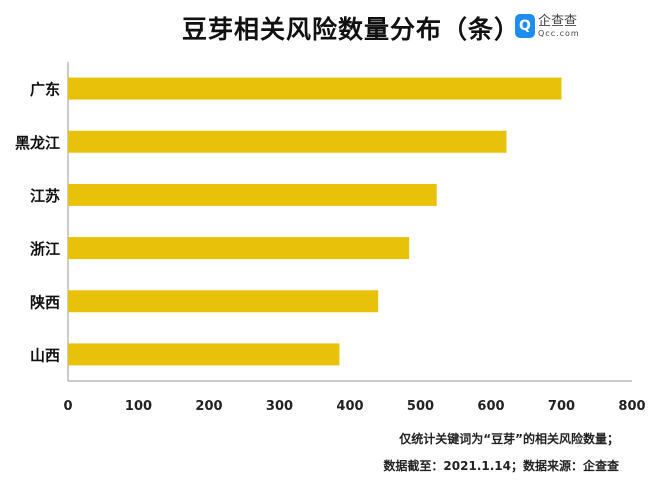 Image resolution: width=659 pixels, height=490 pixels. I want to click on qcc-logo-icon: Q, so click(525, 26).